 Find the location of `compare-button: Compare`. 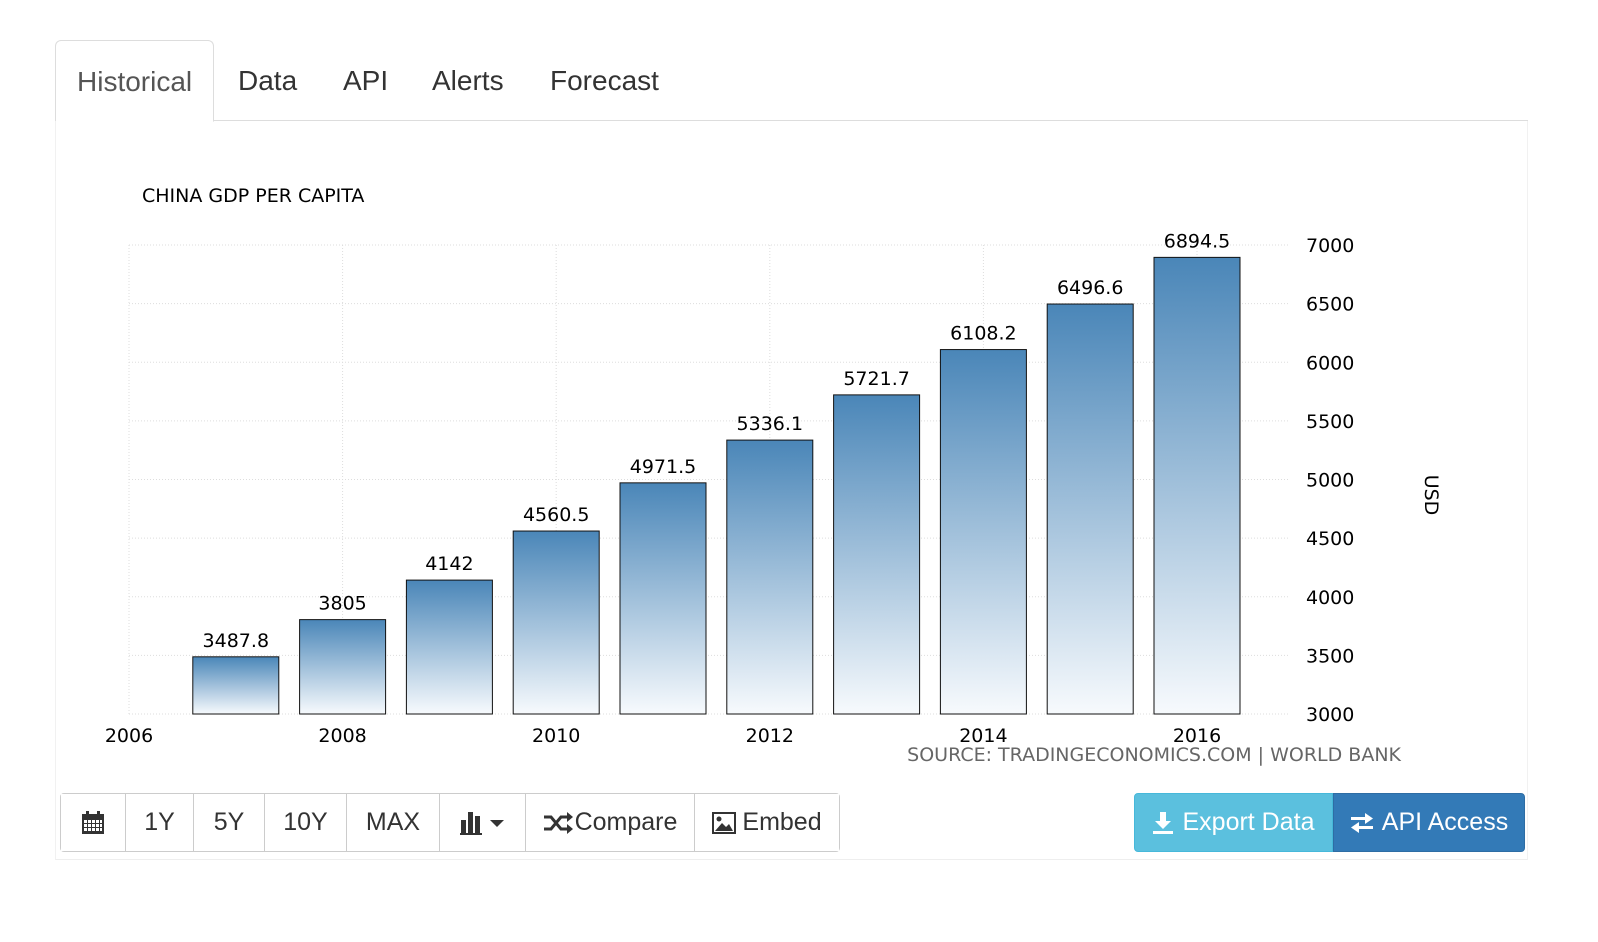

compare-button: Compare is located at coordinates (610, 822).